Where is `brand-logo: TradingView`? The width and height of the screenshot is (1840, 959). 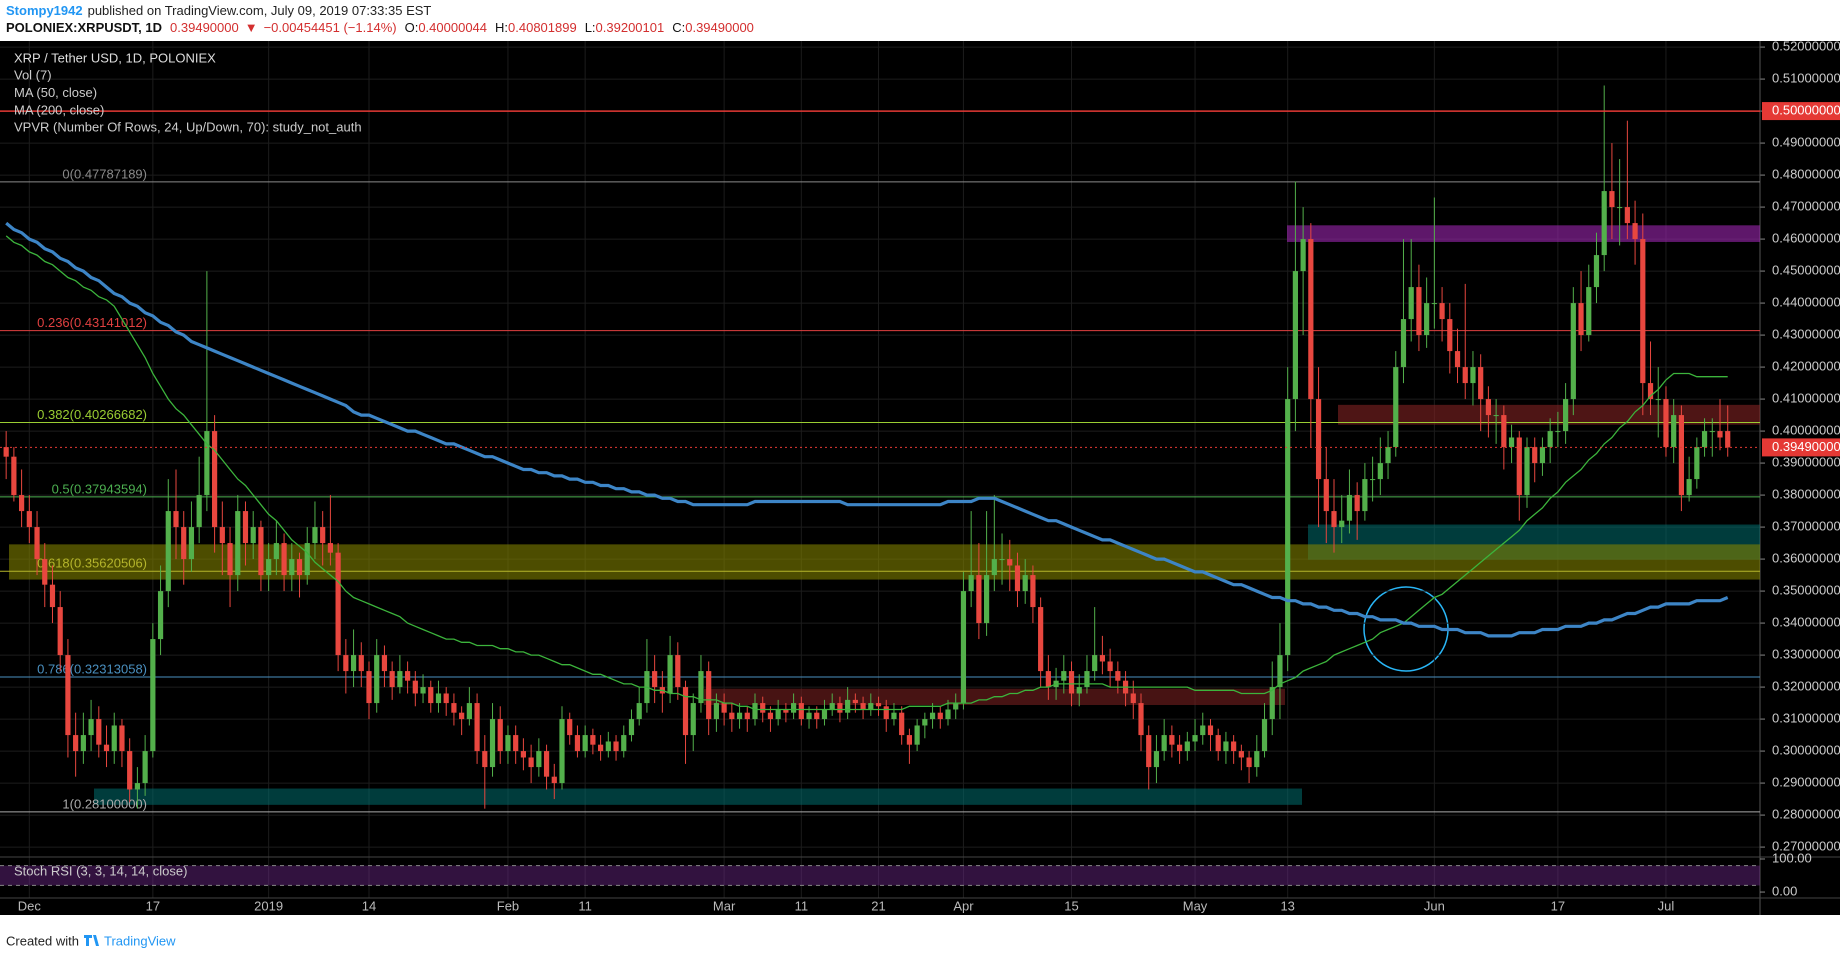 brand-logo: TradingView is located at coordinates (130, 940).